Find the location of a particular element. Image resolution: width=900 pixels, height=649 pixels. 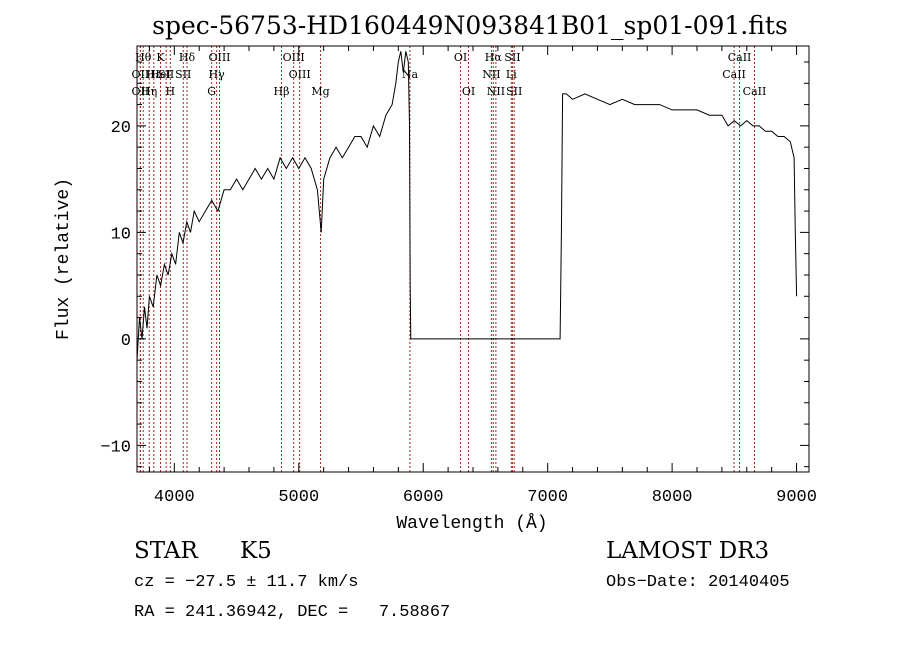

y-tick-label-0: −10 is located at coordinates (115, 447).